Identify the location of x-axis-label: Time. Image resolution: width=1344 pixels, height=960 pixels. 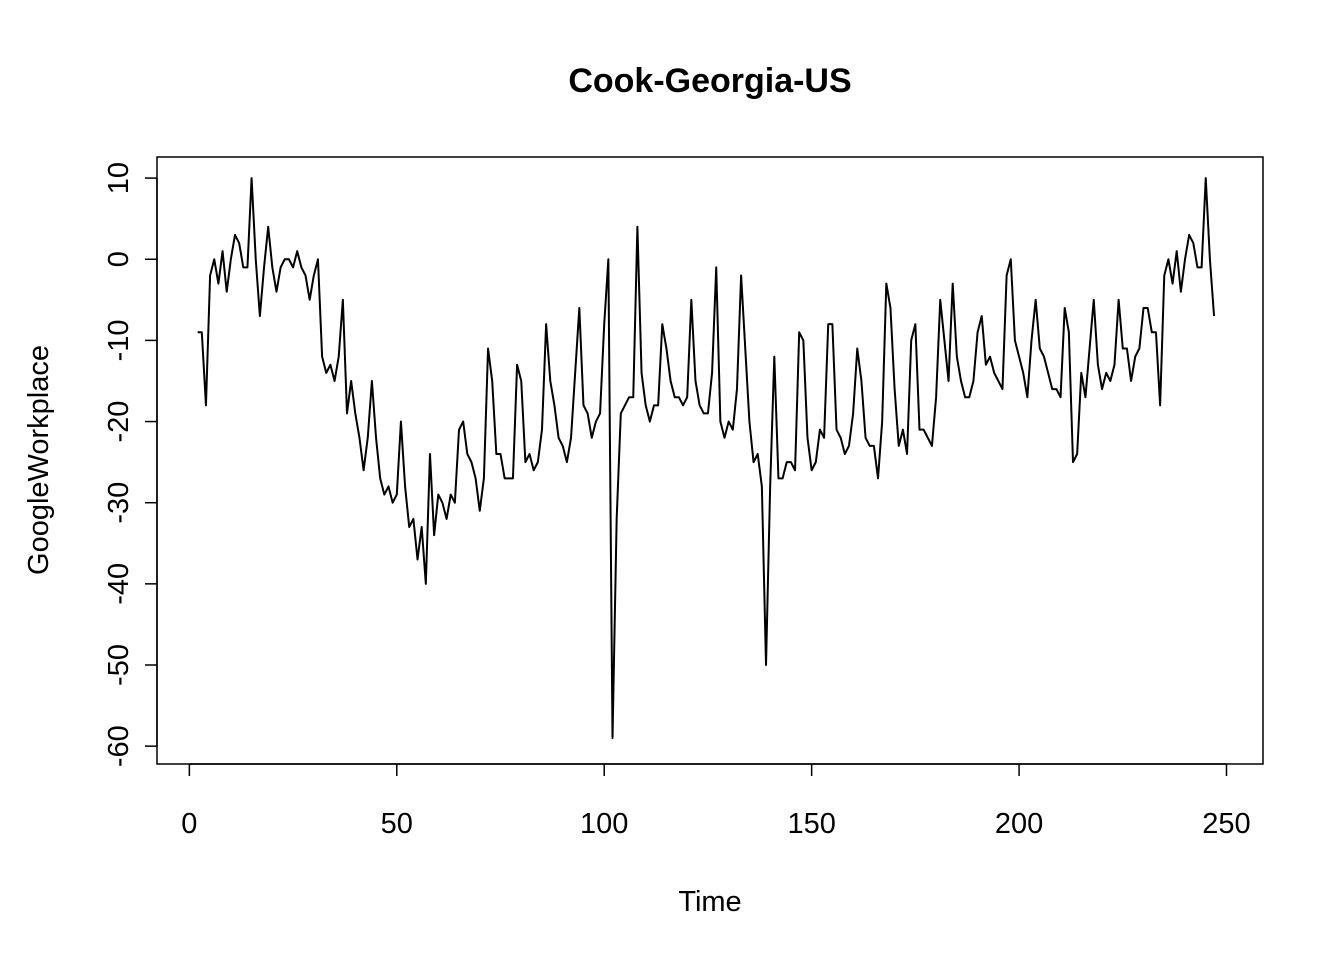
(709, 902).